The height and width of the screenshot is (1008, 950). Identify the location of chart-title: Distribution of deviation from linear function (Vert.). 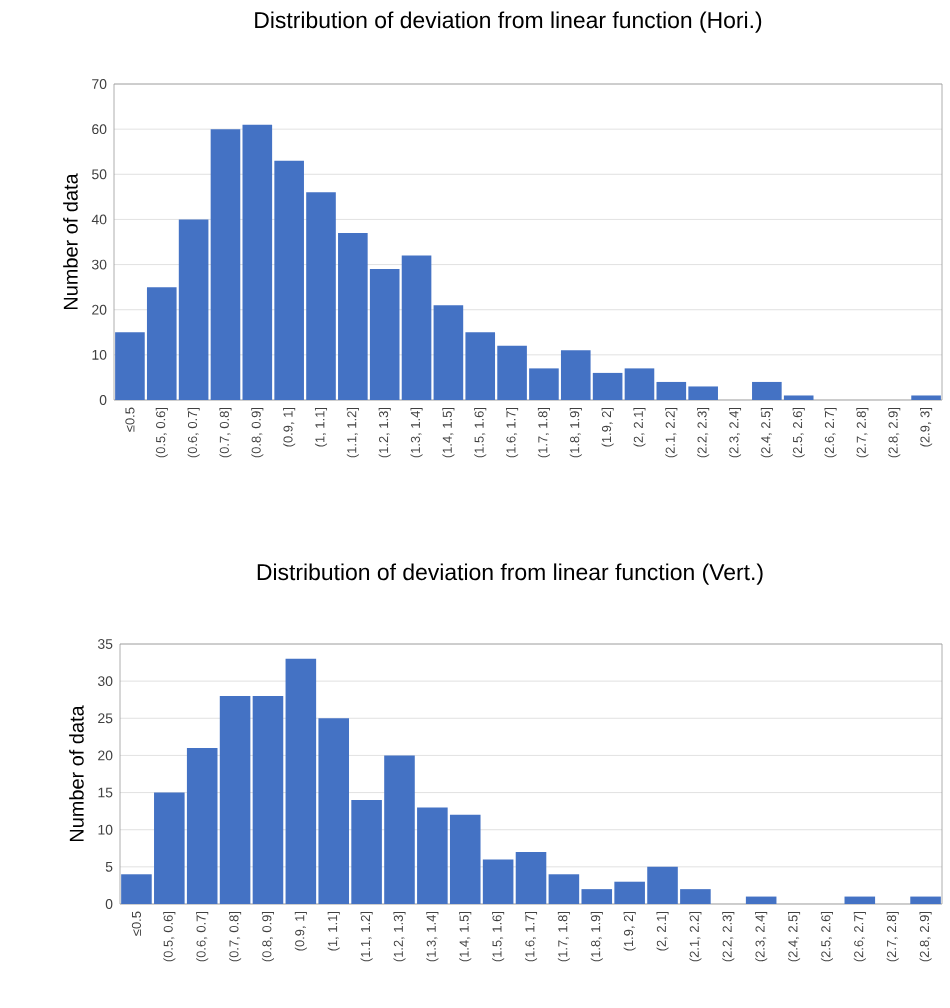
(510, 574).